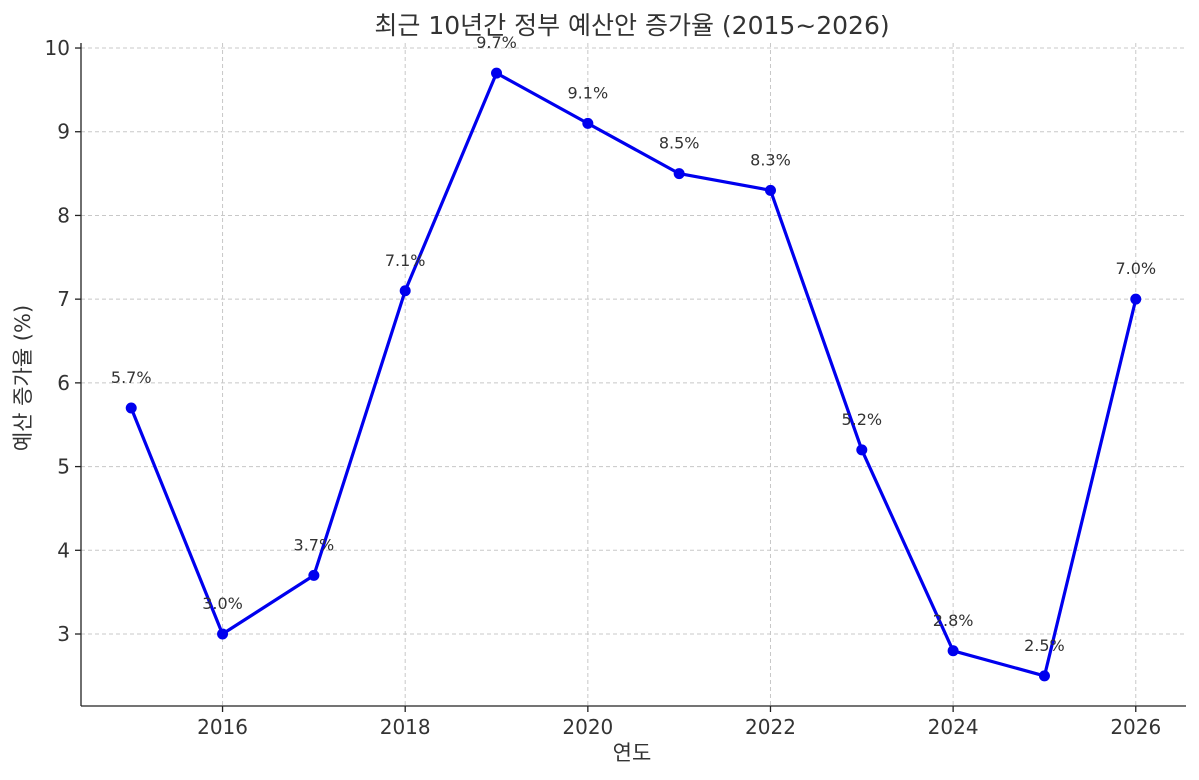  What do you see at coordinates (496, 42) in the screenshot?
I see `data-label: 9.7%` at bounding box center [496, 42].